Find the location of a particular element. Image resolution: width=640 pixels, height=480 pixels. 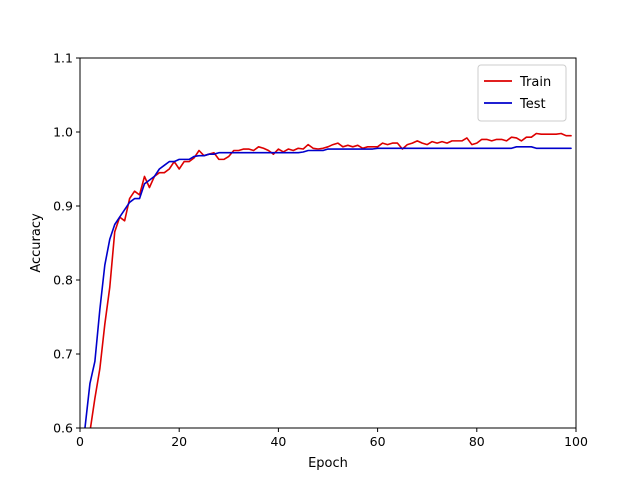

y-tick-label: 0.7 is located at coordinates (63, 354).